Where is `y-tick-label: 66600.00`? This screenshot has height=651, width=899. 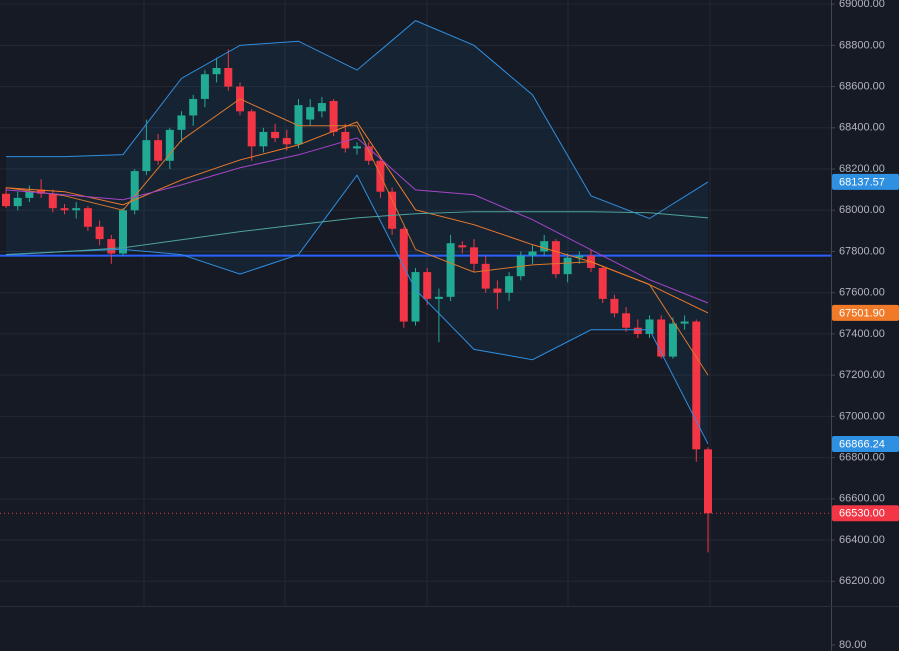
y-tick-label: 66600.00 is located at coordinates (862, 499).